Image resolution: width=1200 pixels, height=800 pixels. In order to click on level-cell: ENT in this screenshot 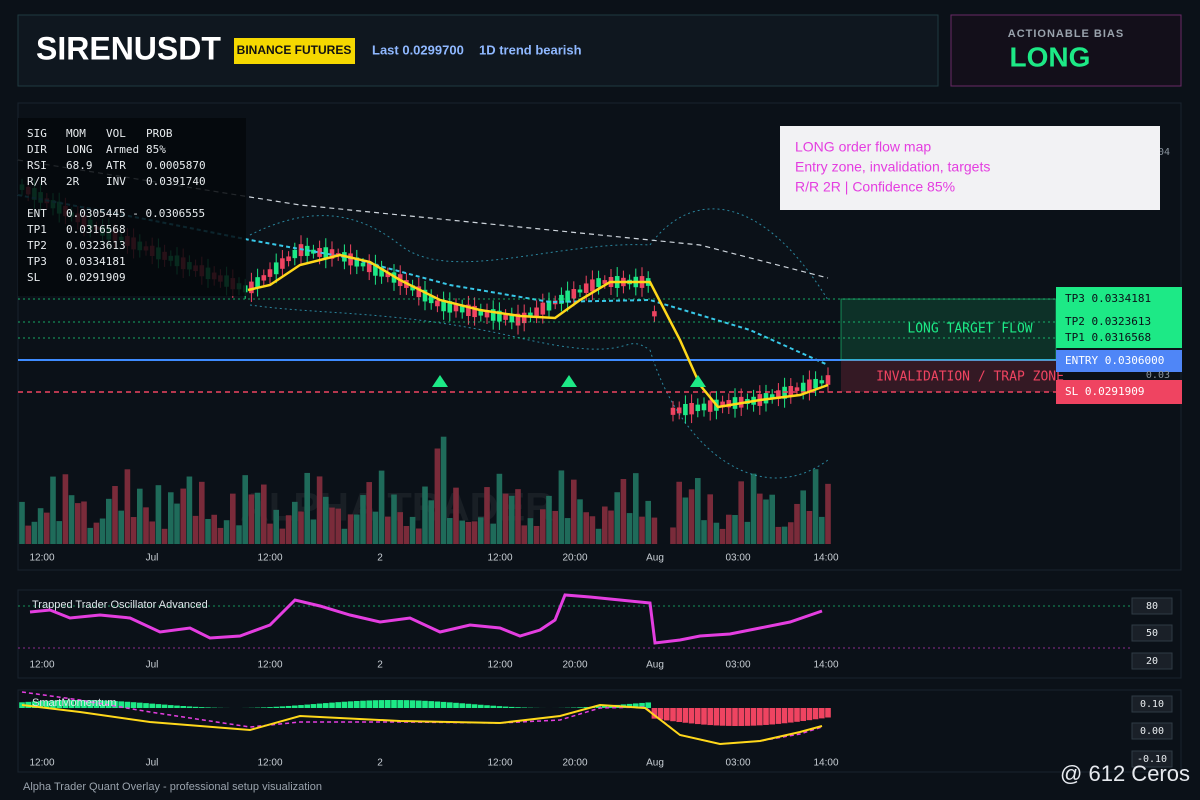, I will do `click(37, 213)`.